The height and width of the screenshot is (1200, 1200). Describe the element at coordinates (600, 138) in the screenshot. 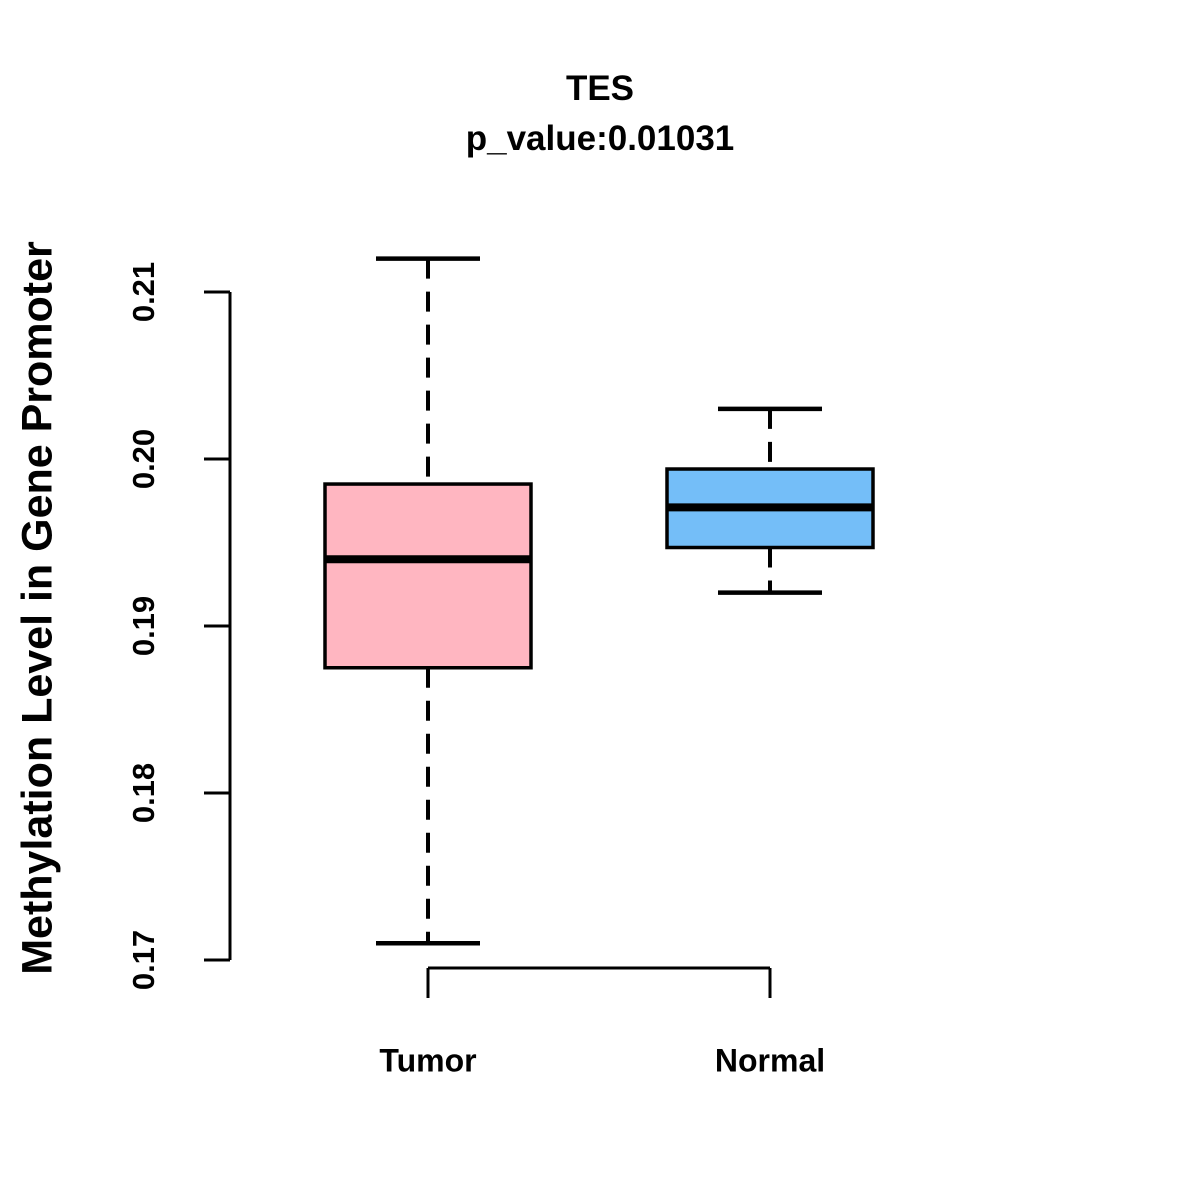

I see `chart-subtitle-pvalue: p_value:0.01031` at that location.